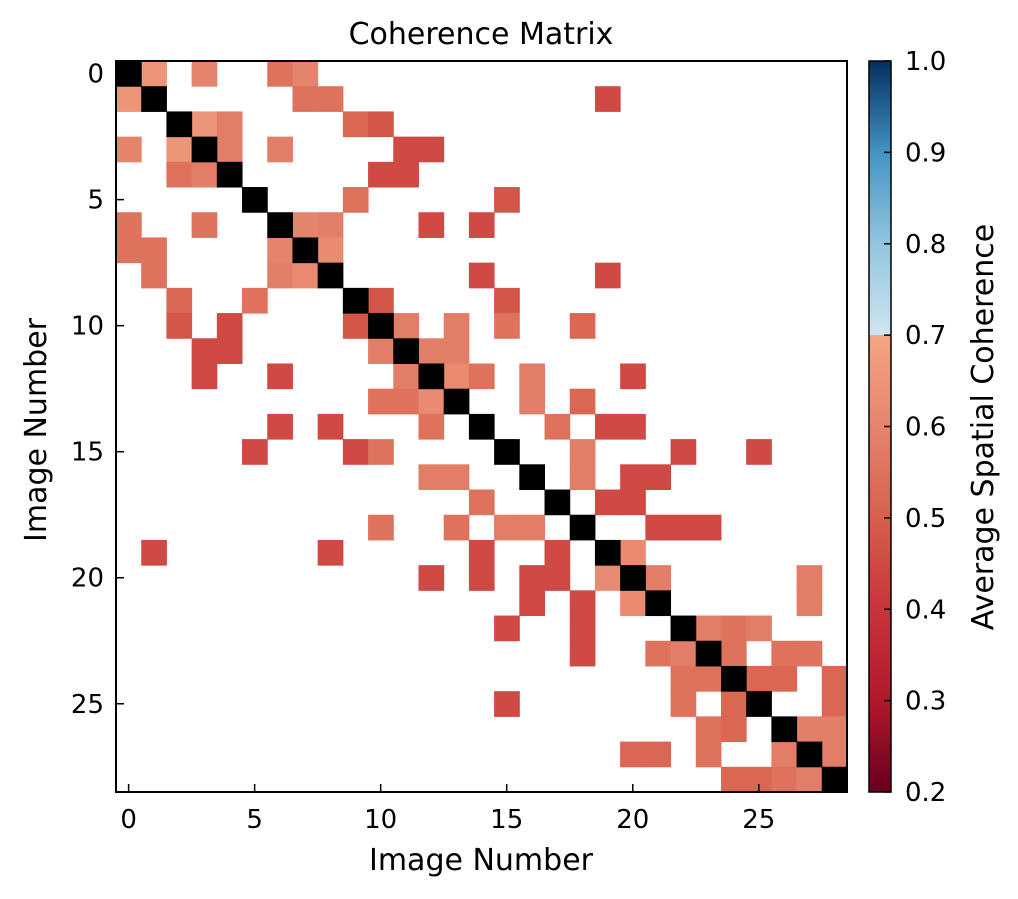 This screenshot has width=1018, height=899. Describe the element at coordinates (925, 702) in the screenshot. I see `colorbar-tick-label: 0.3` at that location.